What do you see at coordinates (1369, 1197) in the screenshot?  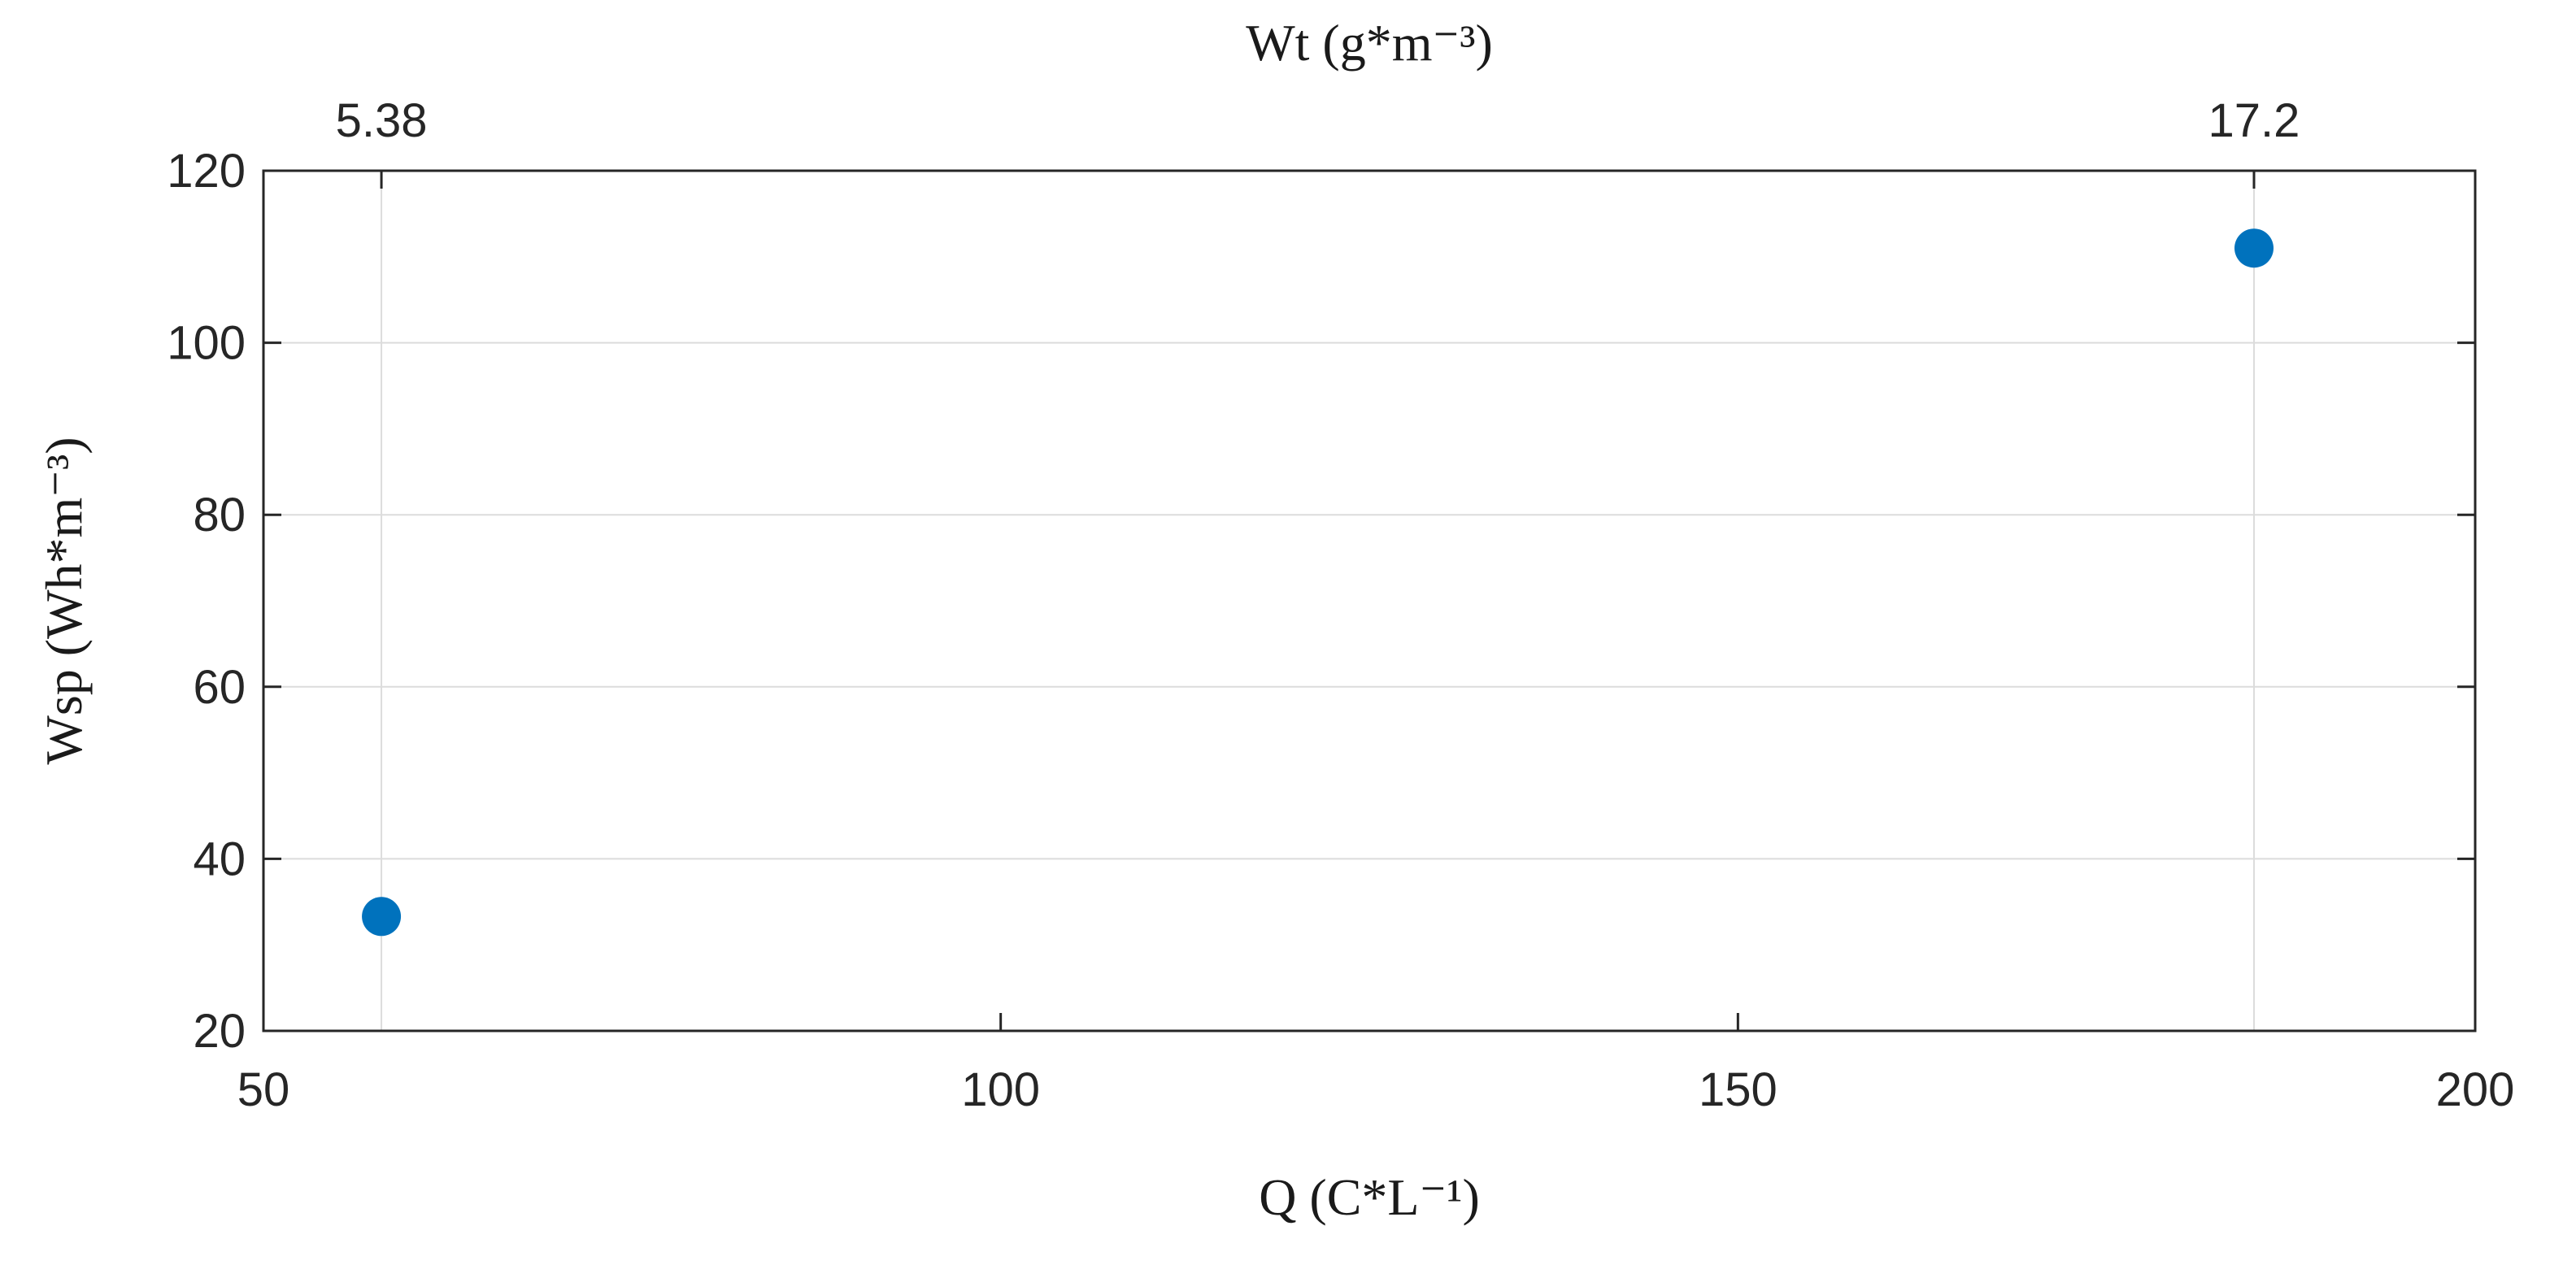 I see `x-axis-label: Q (C*L⁻¹)` at bounding box center [1369, 1197].